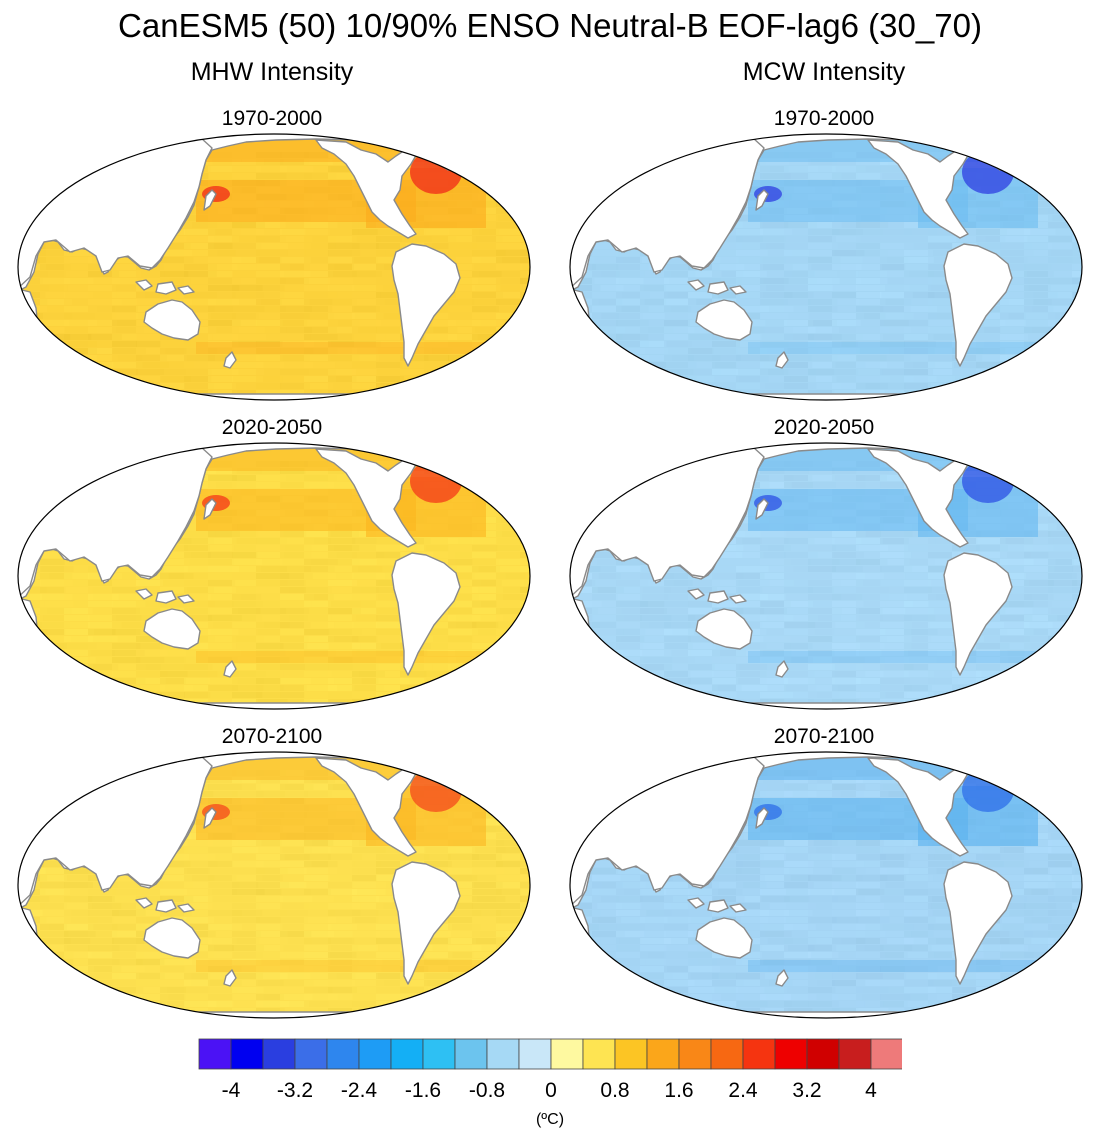 This screenshot has width=1100, height=1140. I want to click on panel-title-mhw-1970-2000: 1970-2000, so click(272, 118).